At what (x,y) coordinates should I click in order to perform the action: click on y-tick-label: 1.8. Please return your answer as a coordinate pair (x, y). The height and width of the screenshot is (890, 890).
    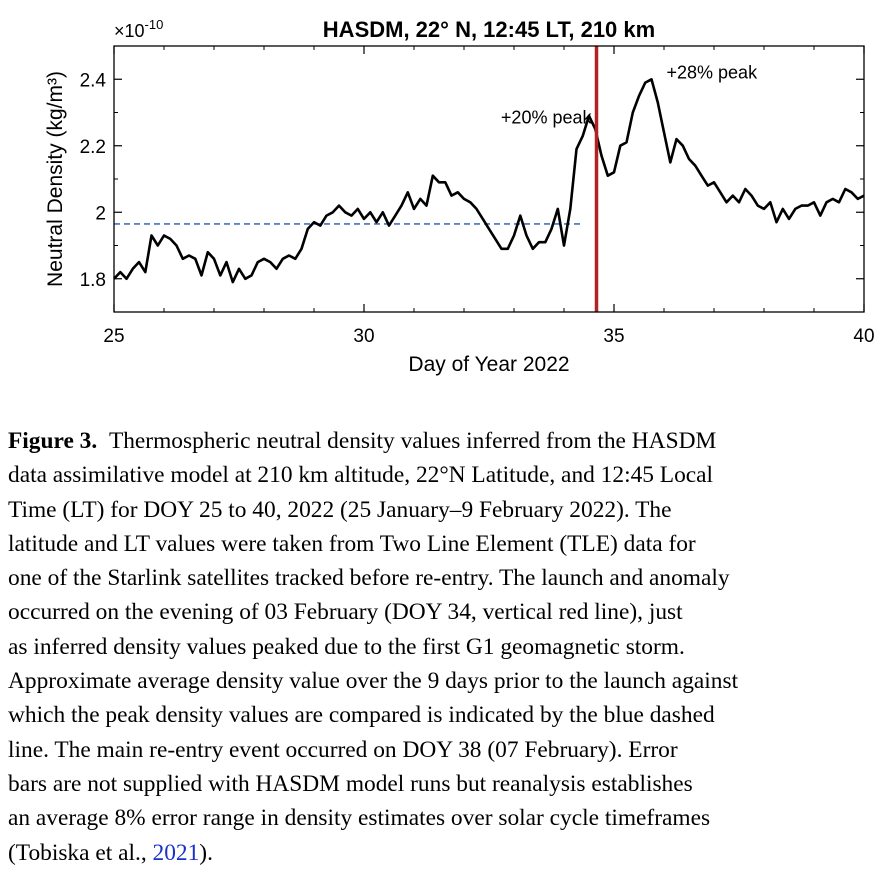
    Looking at the image, I should click on (93, 280).